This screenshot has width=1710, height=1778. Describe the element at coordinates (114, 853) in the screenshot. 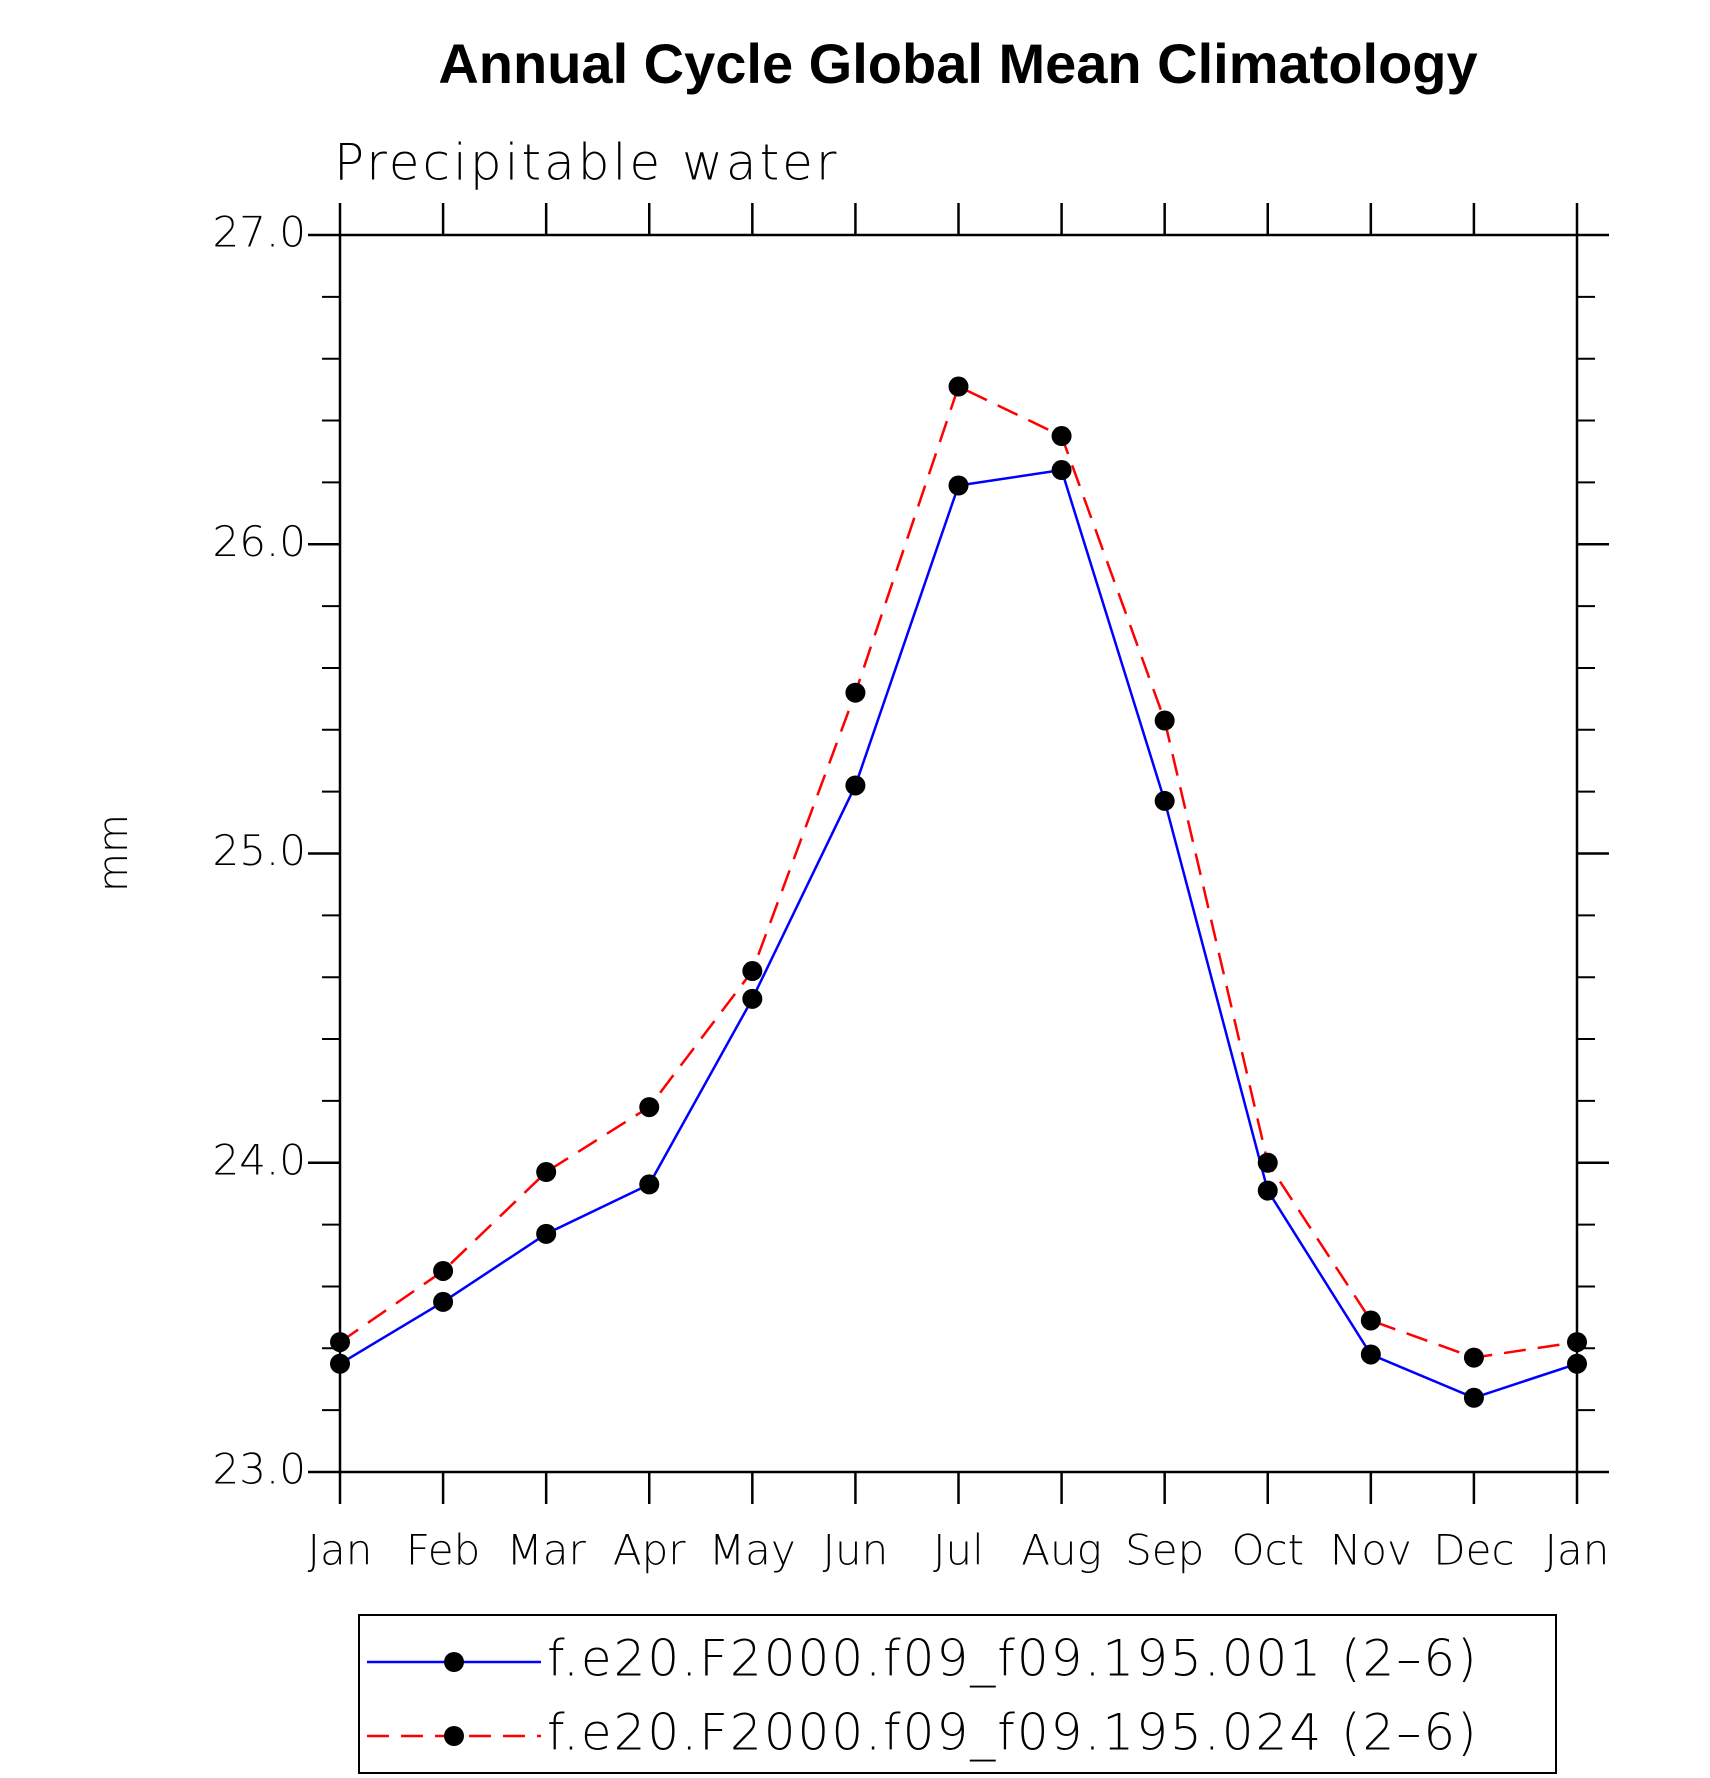

I see `y-axis-label: mm` at that location.